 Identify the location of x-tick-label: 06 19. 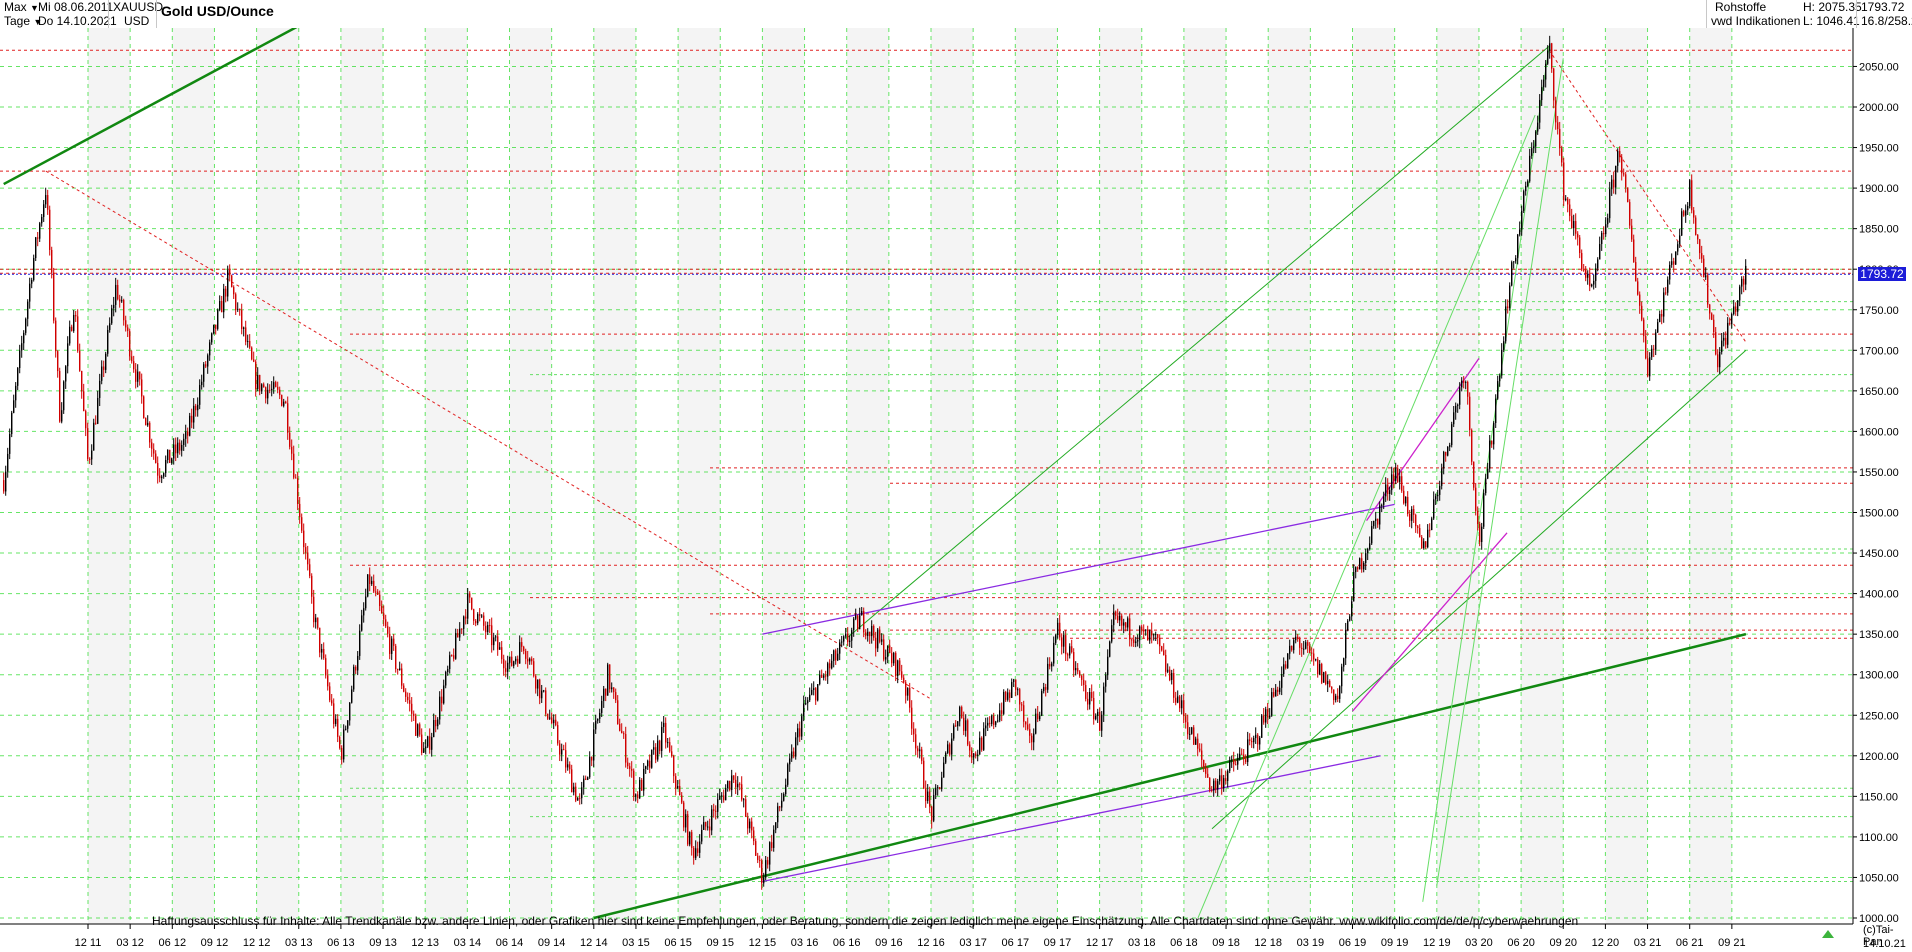
(1353, 943).